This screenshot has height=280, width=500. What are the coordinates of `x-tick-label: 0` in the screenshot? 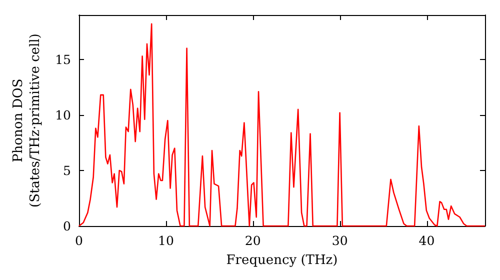 It's located at (79, 240).